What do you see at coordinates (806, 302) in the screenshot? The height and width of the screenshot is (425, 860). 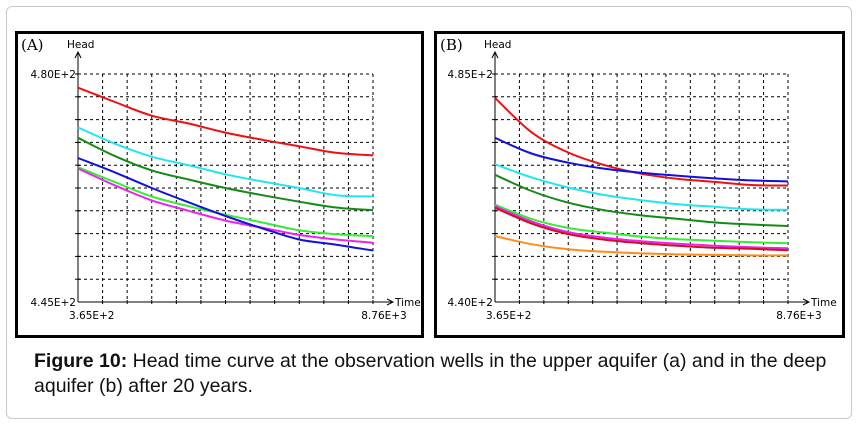 I see `chart-b-x-axis-arrow` at bounding box center [806, 302].